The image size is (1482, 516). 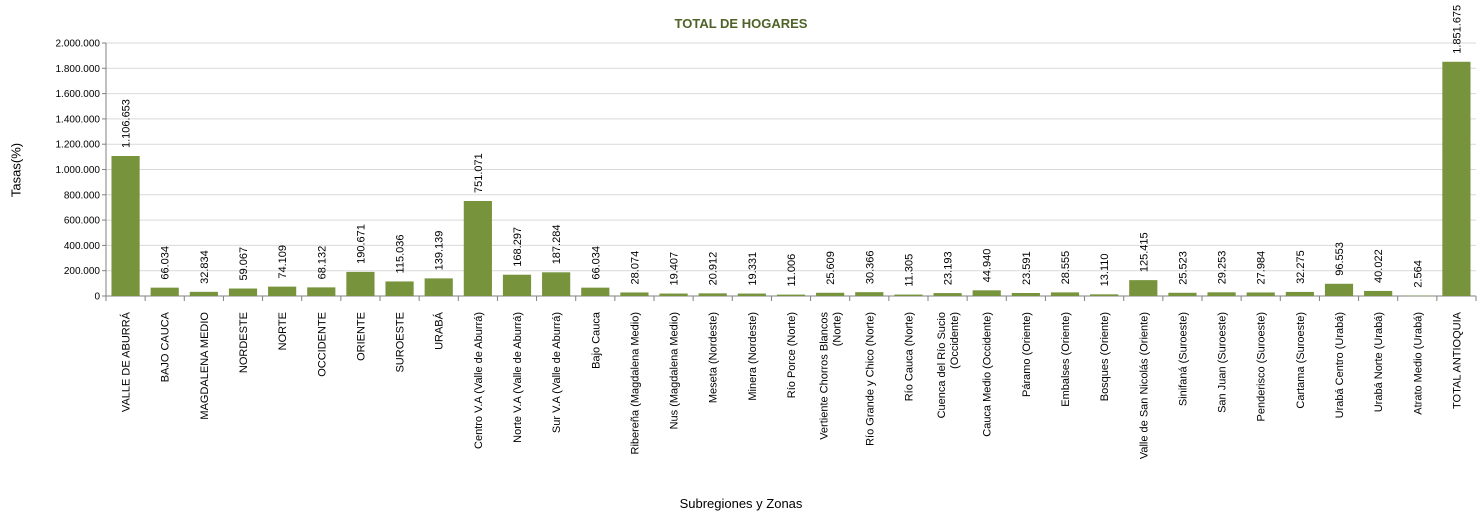 I want to click on x-tick-label: Río Porce (Norte), so click(x=792, y=355).